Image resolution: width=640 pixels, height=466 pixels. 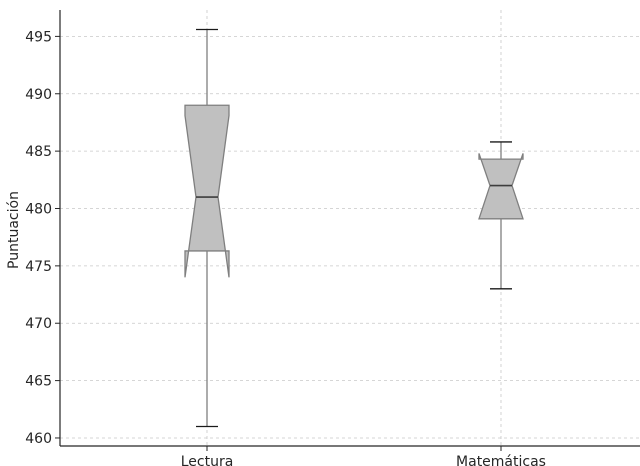 I want to click on y-tick-label: 495, so click(x=38, y=37).